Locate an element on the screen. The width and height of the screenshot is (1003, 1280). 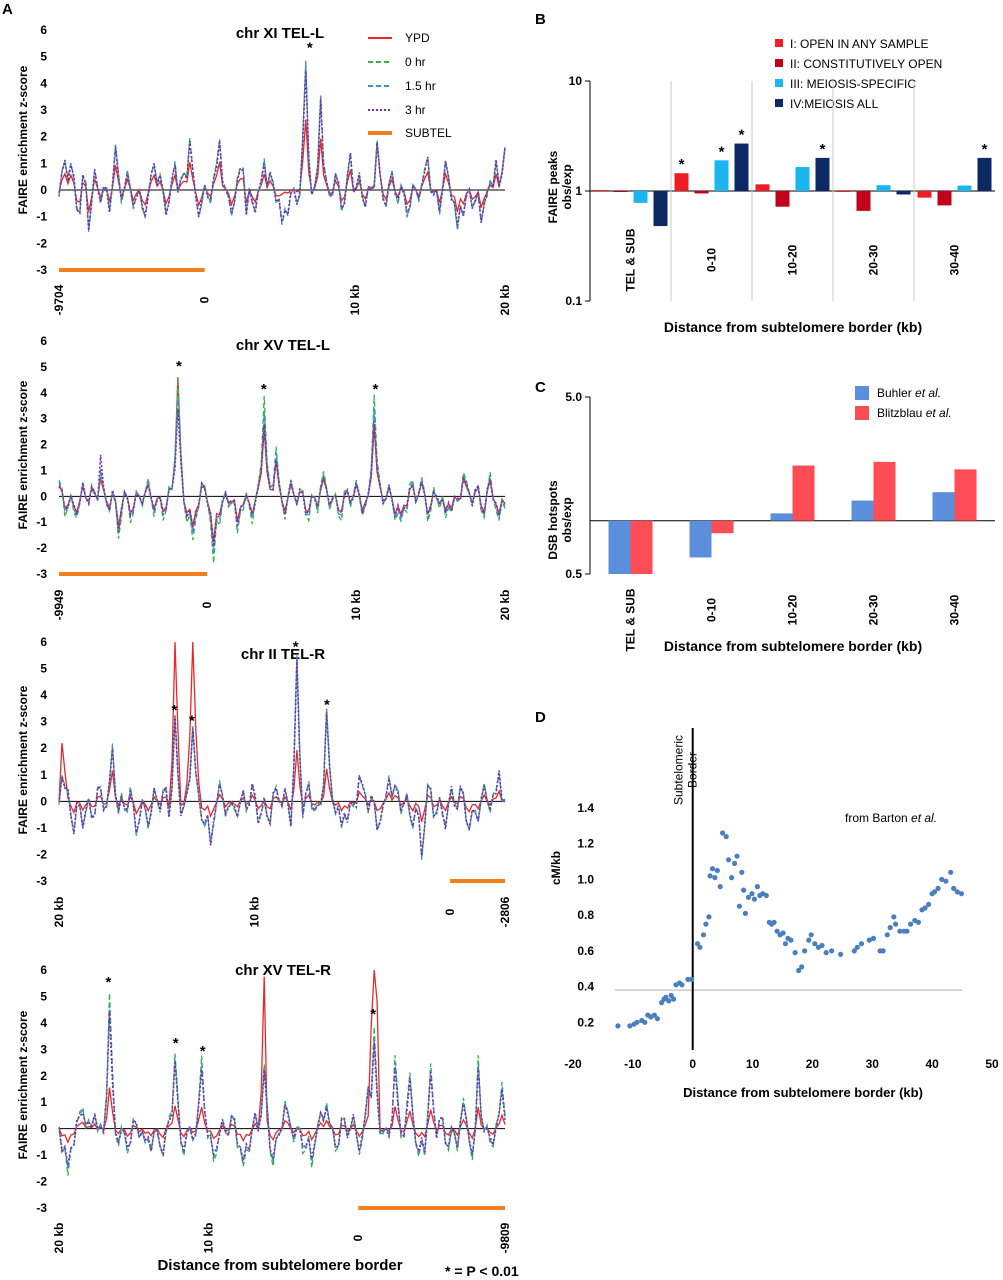
x-tick-label: -20 is located at coordinates (573, 1064).